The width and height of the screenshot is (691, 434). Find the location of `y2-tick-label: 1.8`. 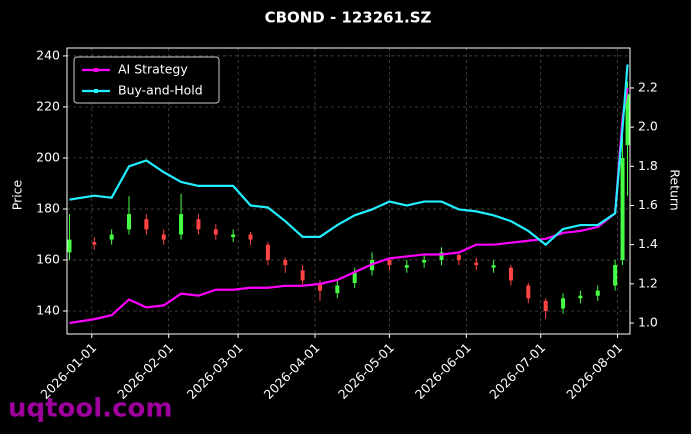

y2-tick-label: 1.8 is located at coordinates (648, 165).